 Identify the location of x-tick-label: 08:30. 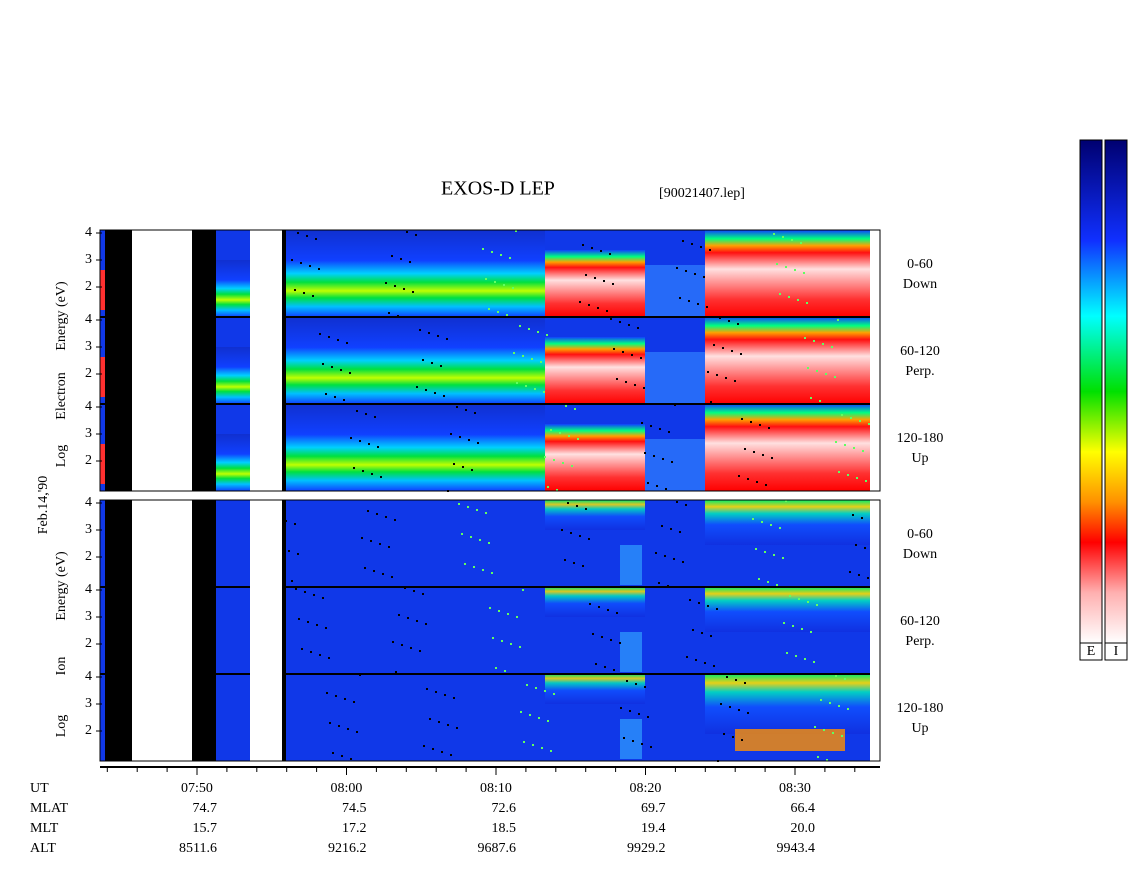
(795, 788).